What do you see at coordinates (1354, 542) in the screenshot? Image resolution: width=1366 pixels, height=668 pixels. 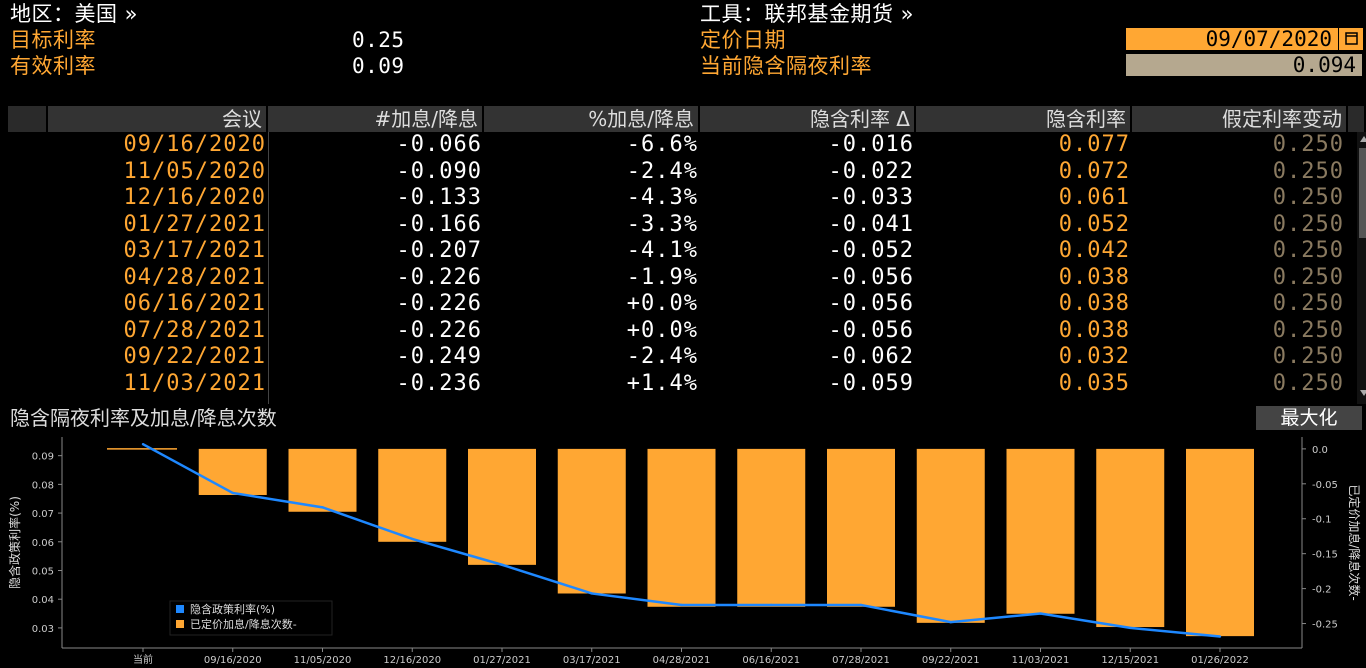 I see `y2-axis-label: 已定价加息/降息次数-` at bounding box center [1354, 542].